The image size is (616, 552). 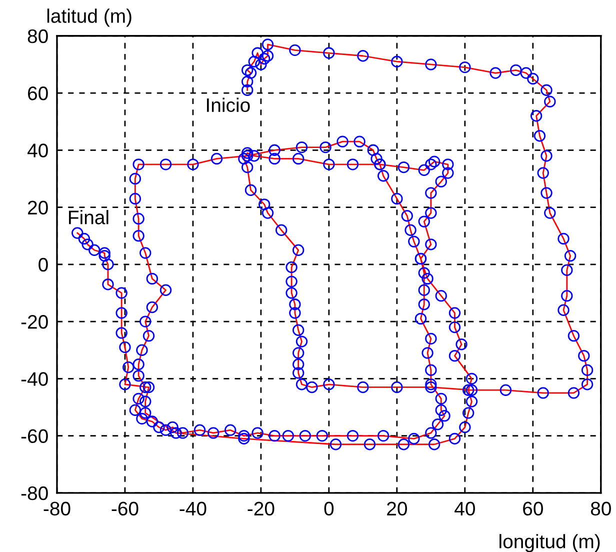 I want to click on y-tick-label: -60, so click(x=34, y=436).